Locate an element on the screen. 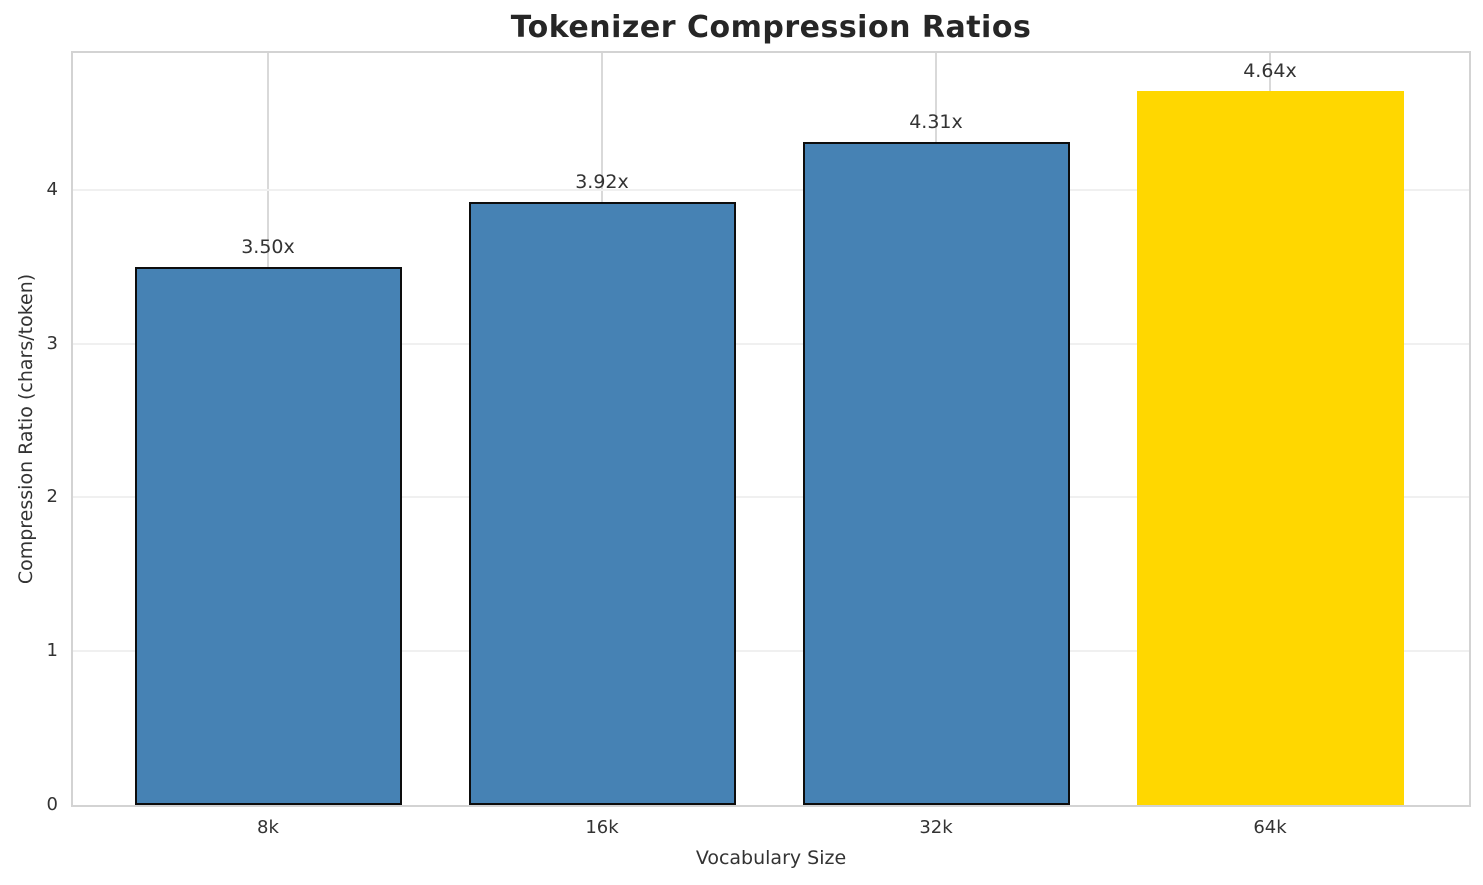  bar-64k is located at coordinates (1270, 448).